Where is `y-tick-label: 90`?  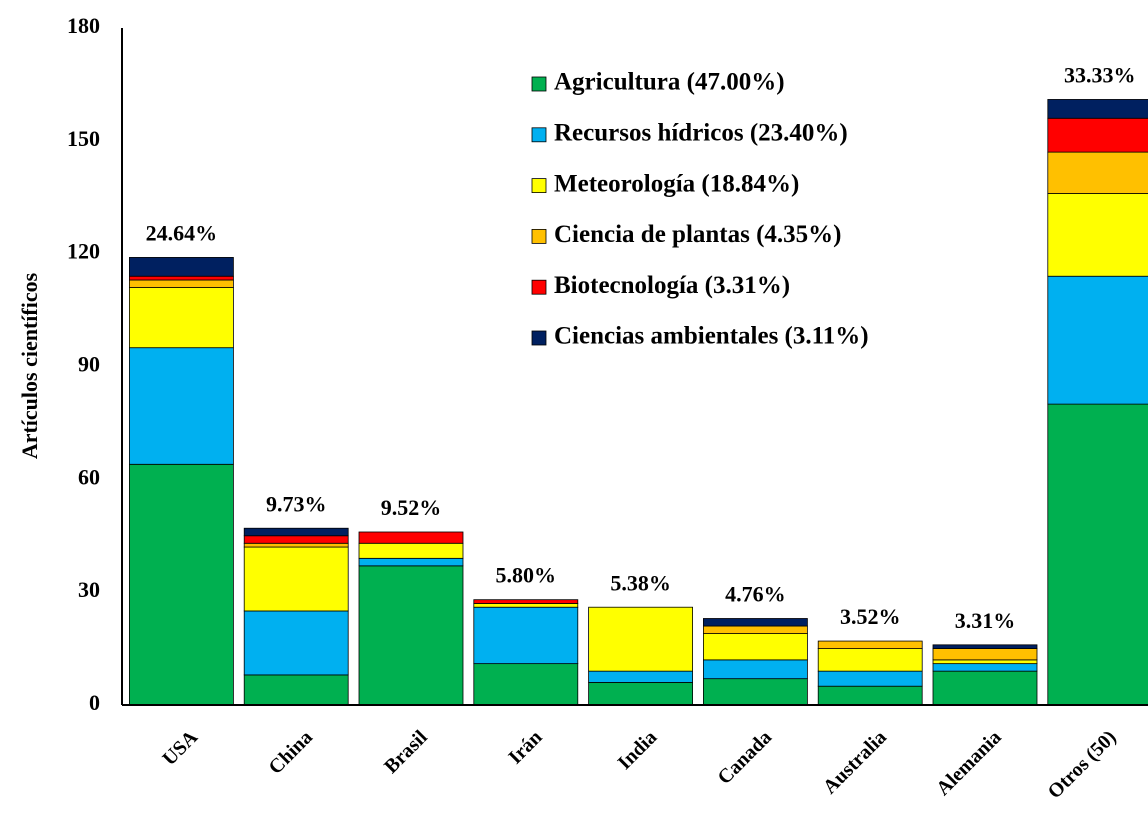
y-tick-label: 90 is located at coordinates (89, 364).